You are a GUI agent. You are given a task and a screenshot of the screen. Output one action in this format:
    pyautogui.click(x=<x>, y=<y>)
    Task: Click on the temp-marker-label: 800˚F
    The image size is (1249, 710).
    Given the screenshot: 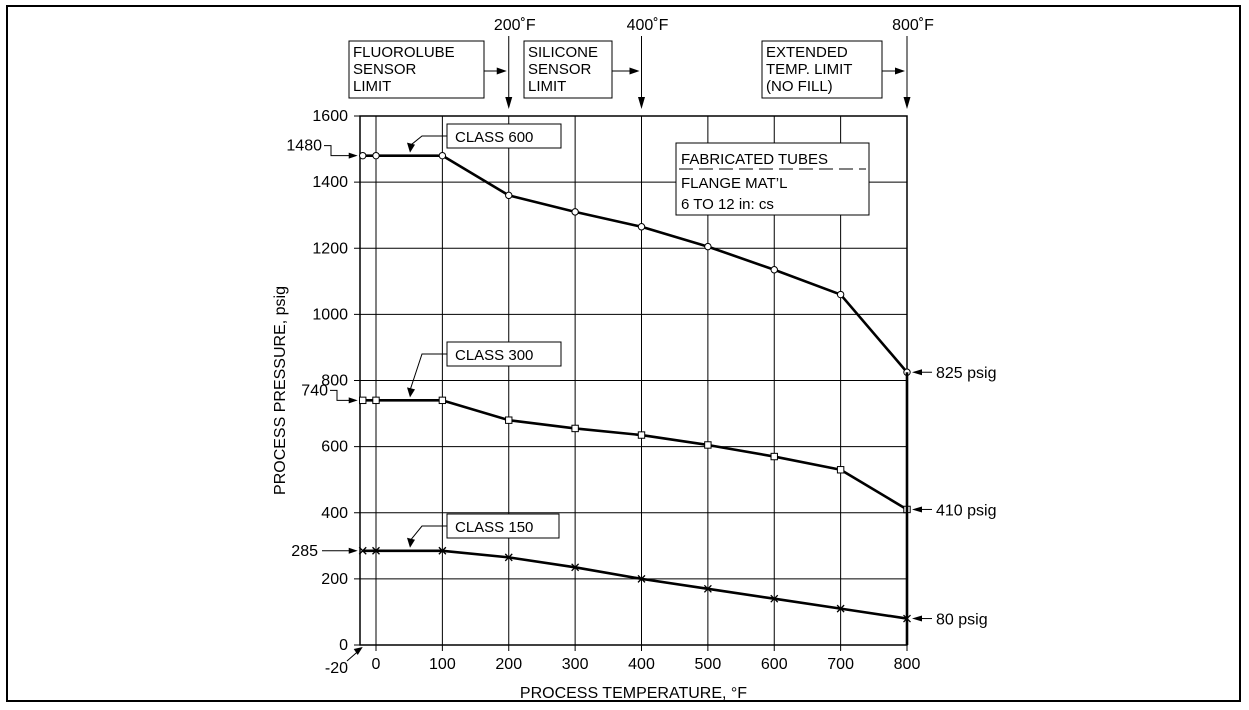 What is the action you would take?
    pyautogui.click(x=913, y=25)
    